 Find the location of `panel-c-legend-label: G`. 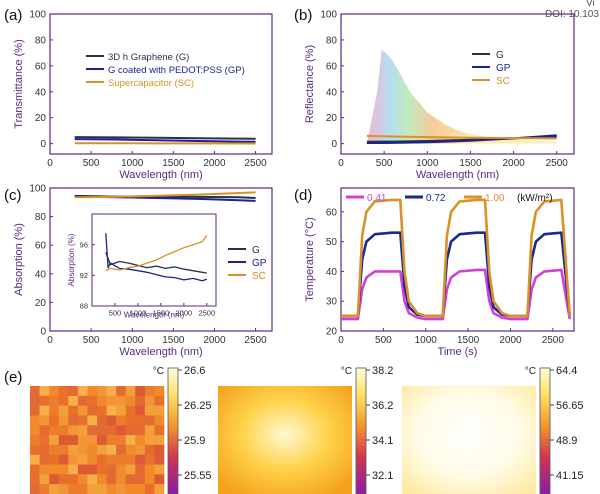

panel-c-legend-label: G is located at coordinates (256, 250).